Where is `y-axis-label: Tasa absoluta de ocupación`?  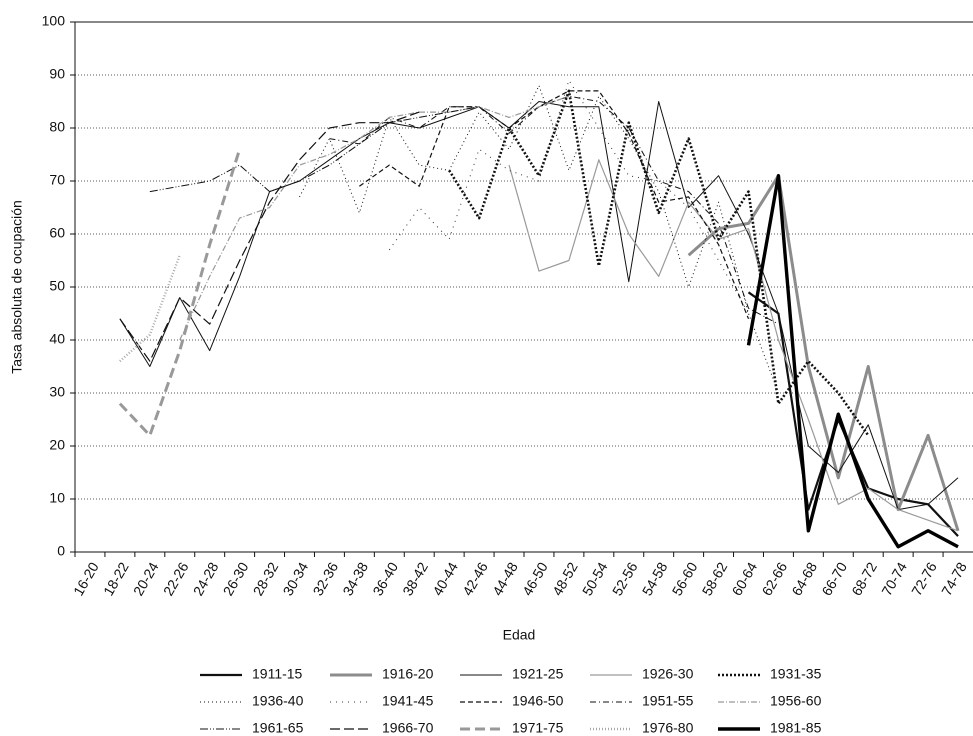 y-axis-label: Tasa absoluta de ocupación is located at coordinates (17, 287).